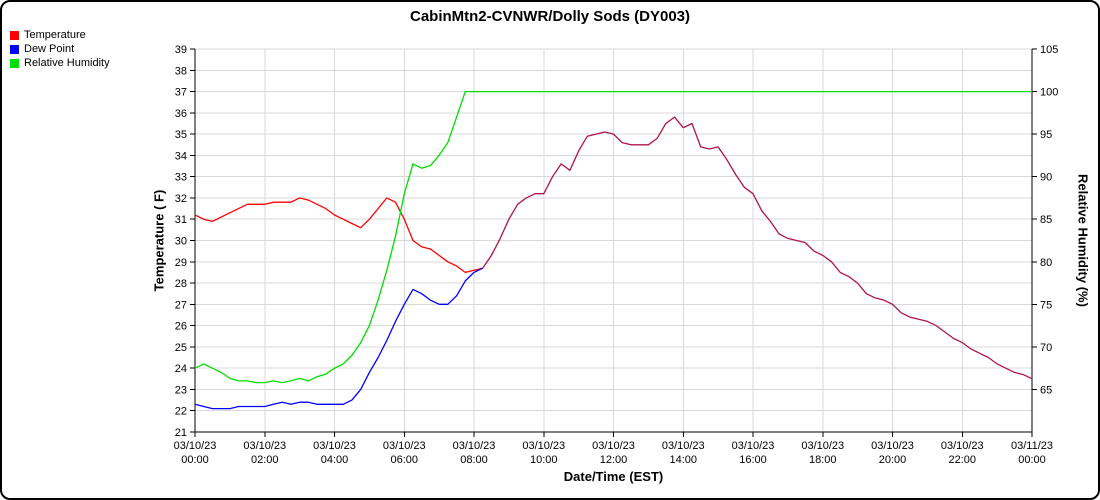  I want to click on left-tick-label: 22, so click(181, 412).